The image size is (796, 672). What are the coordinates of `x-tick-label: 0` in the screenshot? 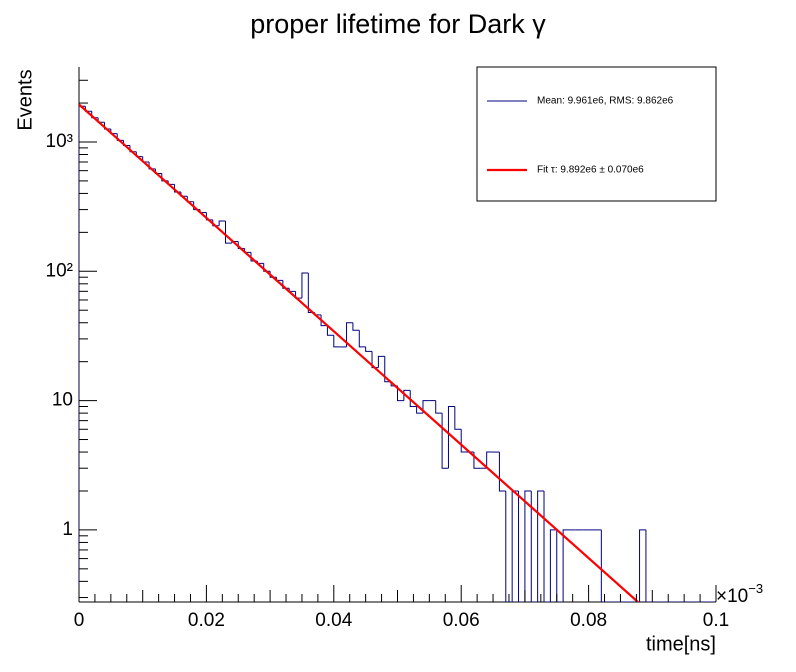 It's located at (79, 620).